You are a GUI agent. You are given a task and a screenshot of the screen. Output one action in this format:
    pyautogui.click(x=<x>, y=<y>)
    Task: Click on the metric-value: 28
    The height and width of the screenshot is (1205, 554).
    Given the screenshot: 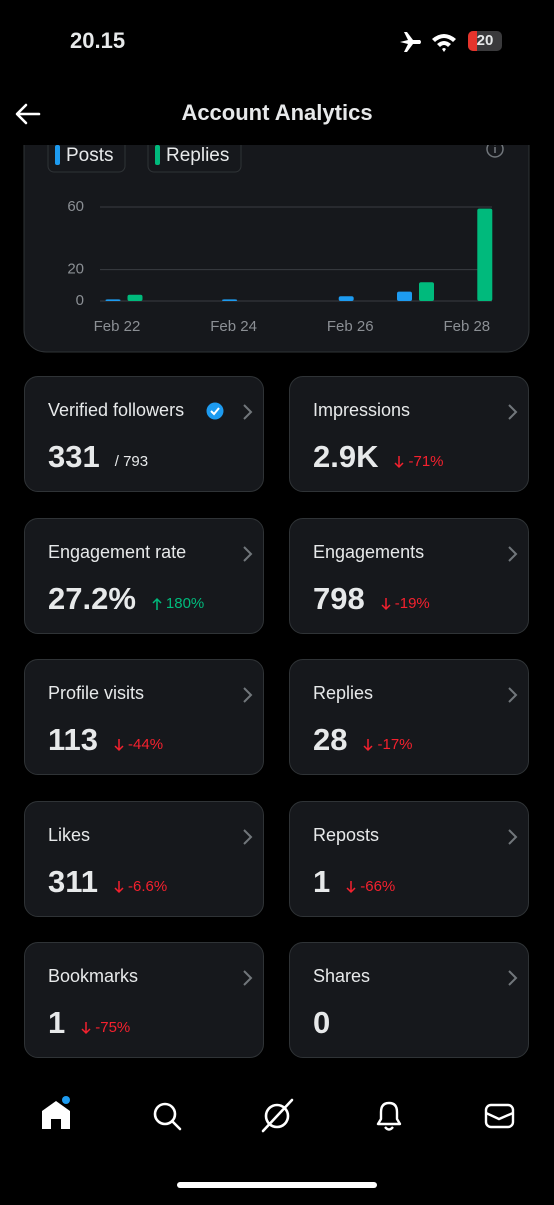 What is the action you would take?
    pyautogui.click(x=330, y=739)
    